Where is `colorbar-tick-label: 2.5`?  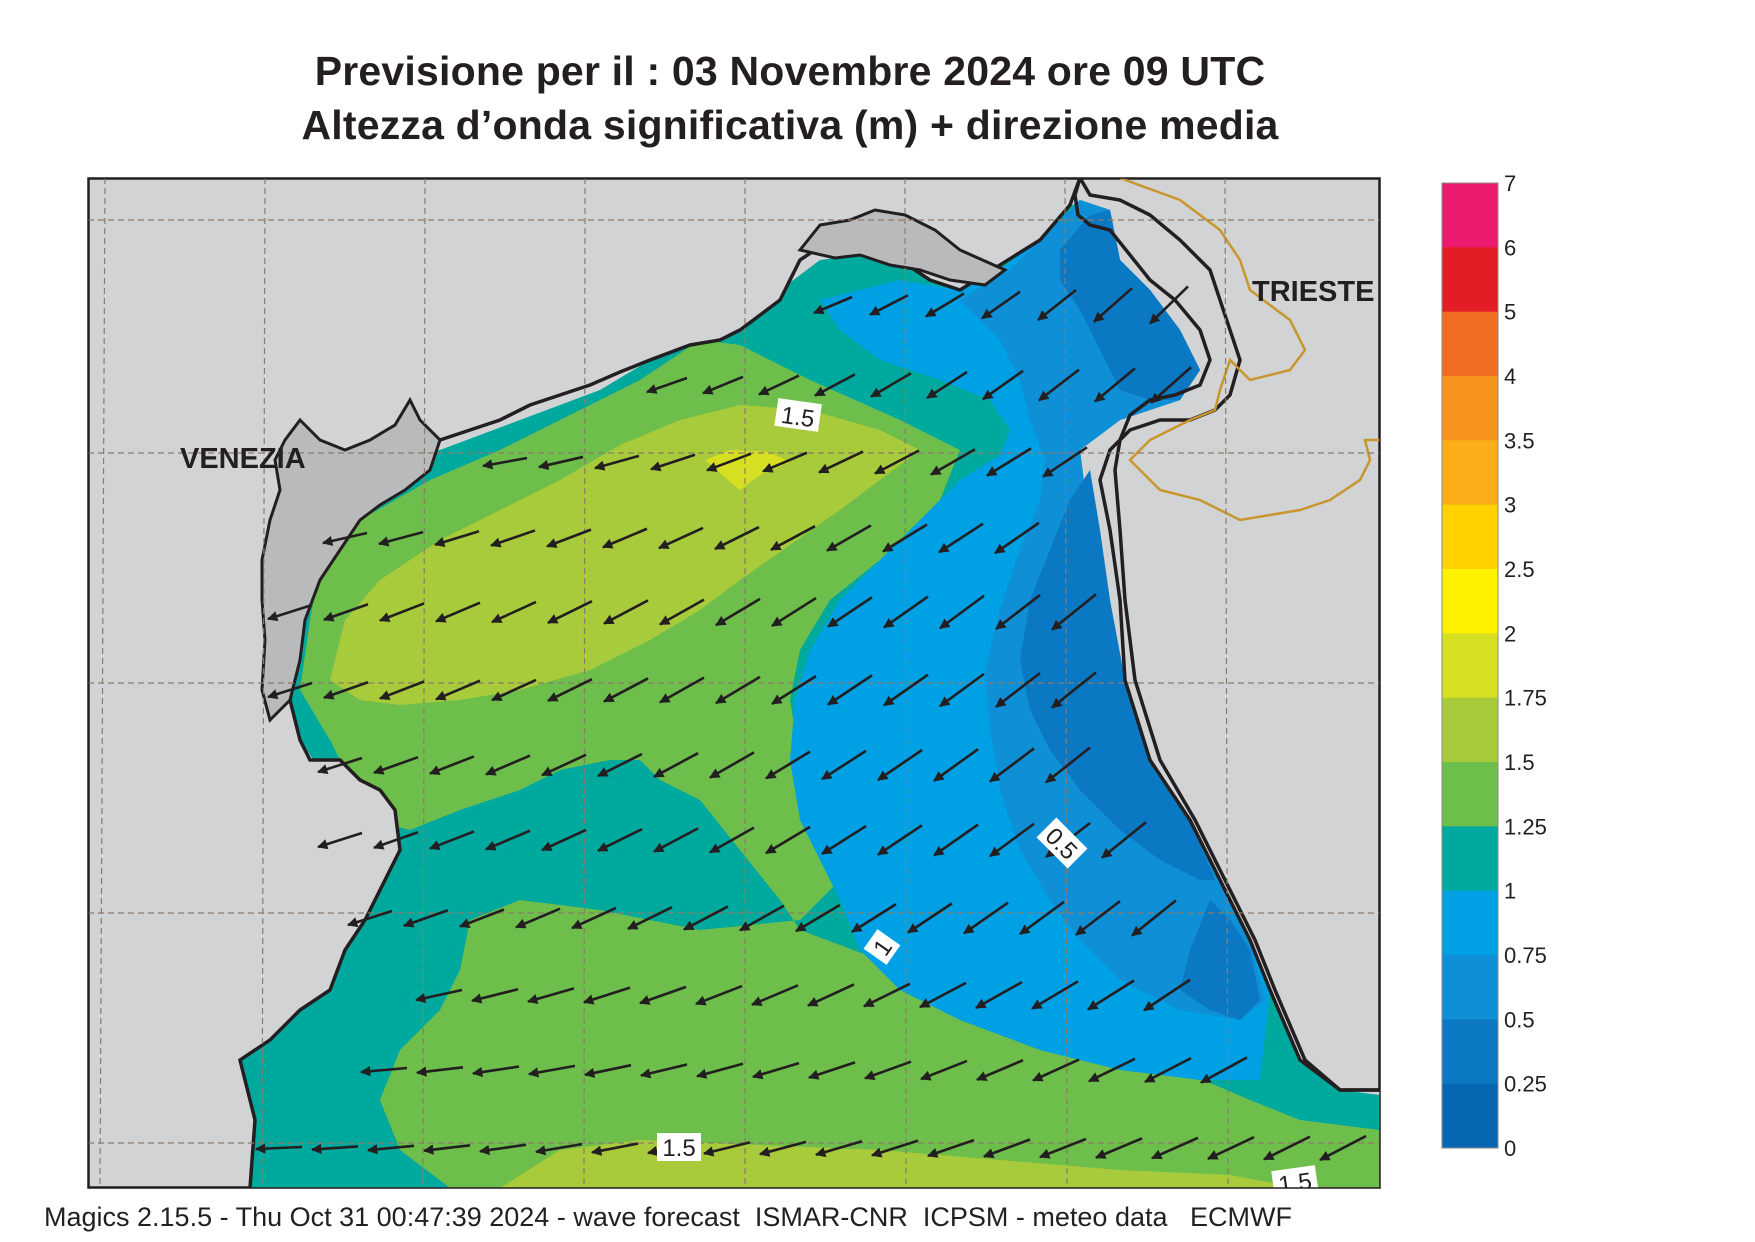 colorbar-tick-label: 2.5 is located at coordinates (1519, 569).